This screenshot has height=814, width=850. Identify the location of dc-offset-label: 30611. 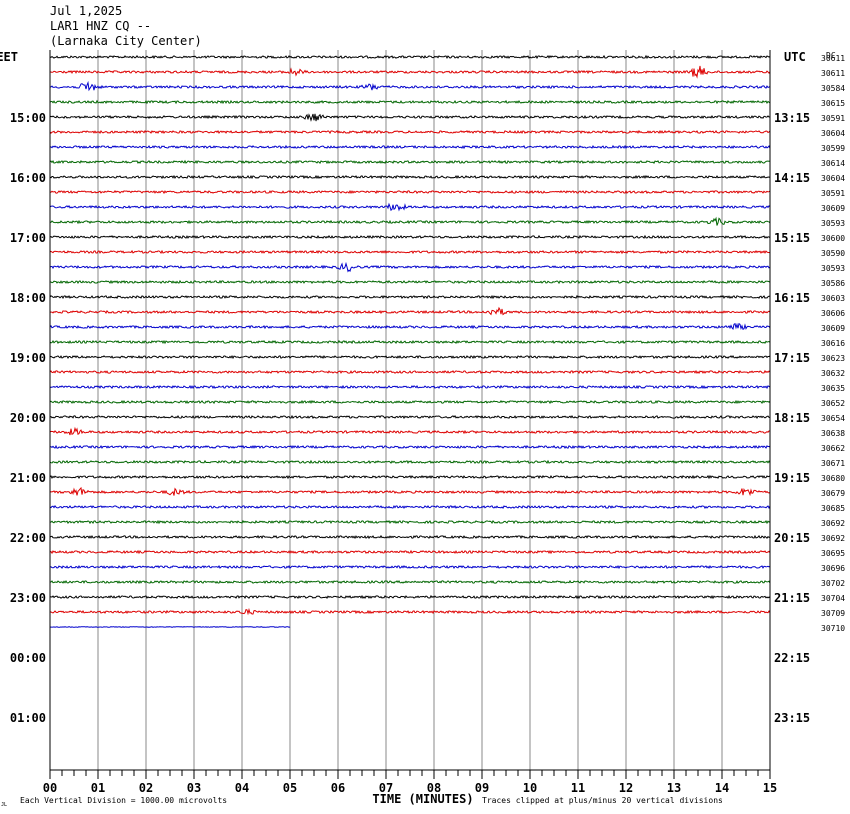
(833, 58).